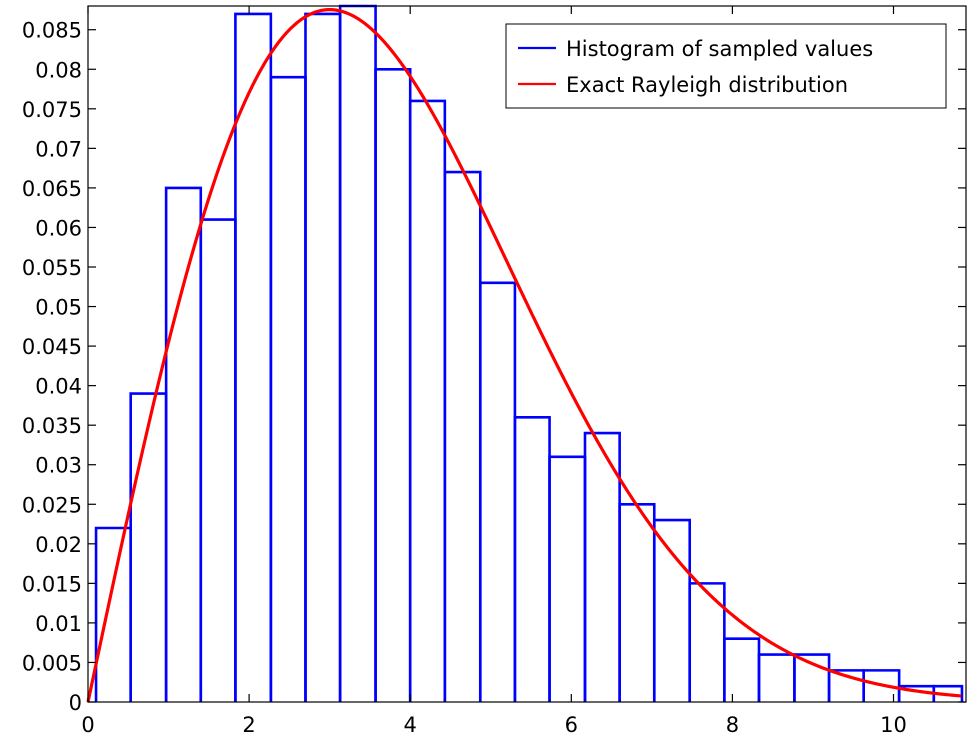  Describe the element at coordinates (58, 387) in the screenshot. I see `y-tick-label: 0.04` at that location.